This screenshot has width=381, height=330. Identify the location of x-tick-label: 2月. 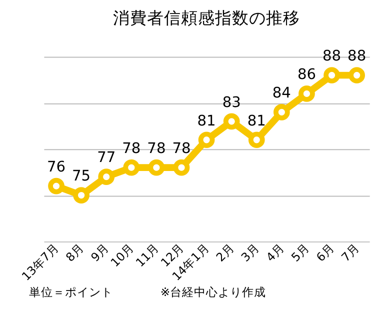
(225, 252).